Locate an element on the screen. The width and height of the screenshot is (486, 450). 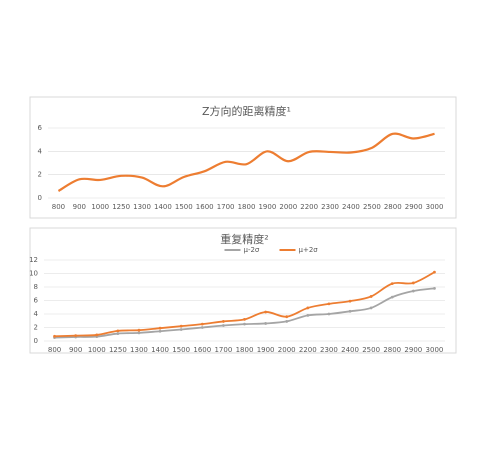
y-tick-label: 10 is located at coordinates (33, 274).